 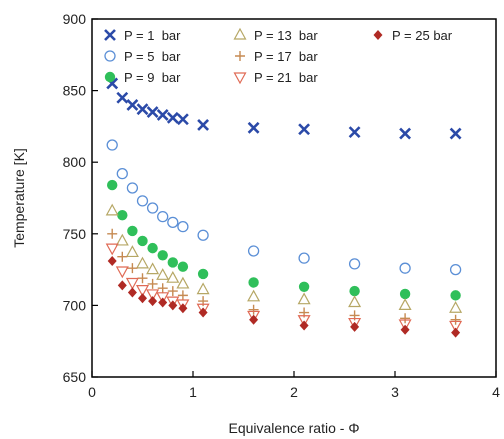 What do you see at coordinates (75, 19) in the screenshot?
I see `y-tick-label: 900` at bounding box center [75, 19].